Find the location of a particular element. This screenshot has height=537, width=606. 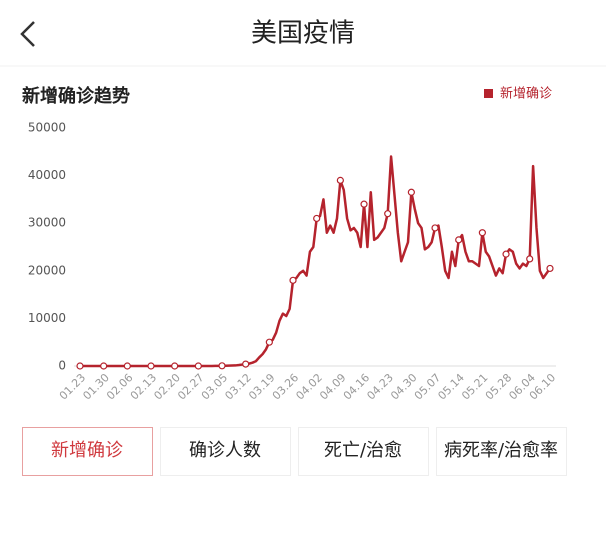

tab-label: 死亡/治愈 is located at coordinates (363, 450).